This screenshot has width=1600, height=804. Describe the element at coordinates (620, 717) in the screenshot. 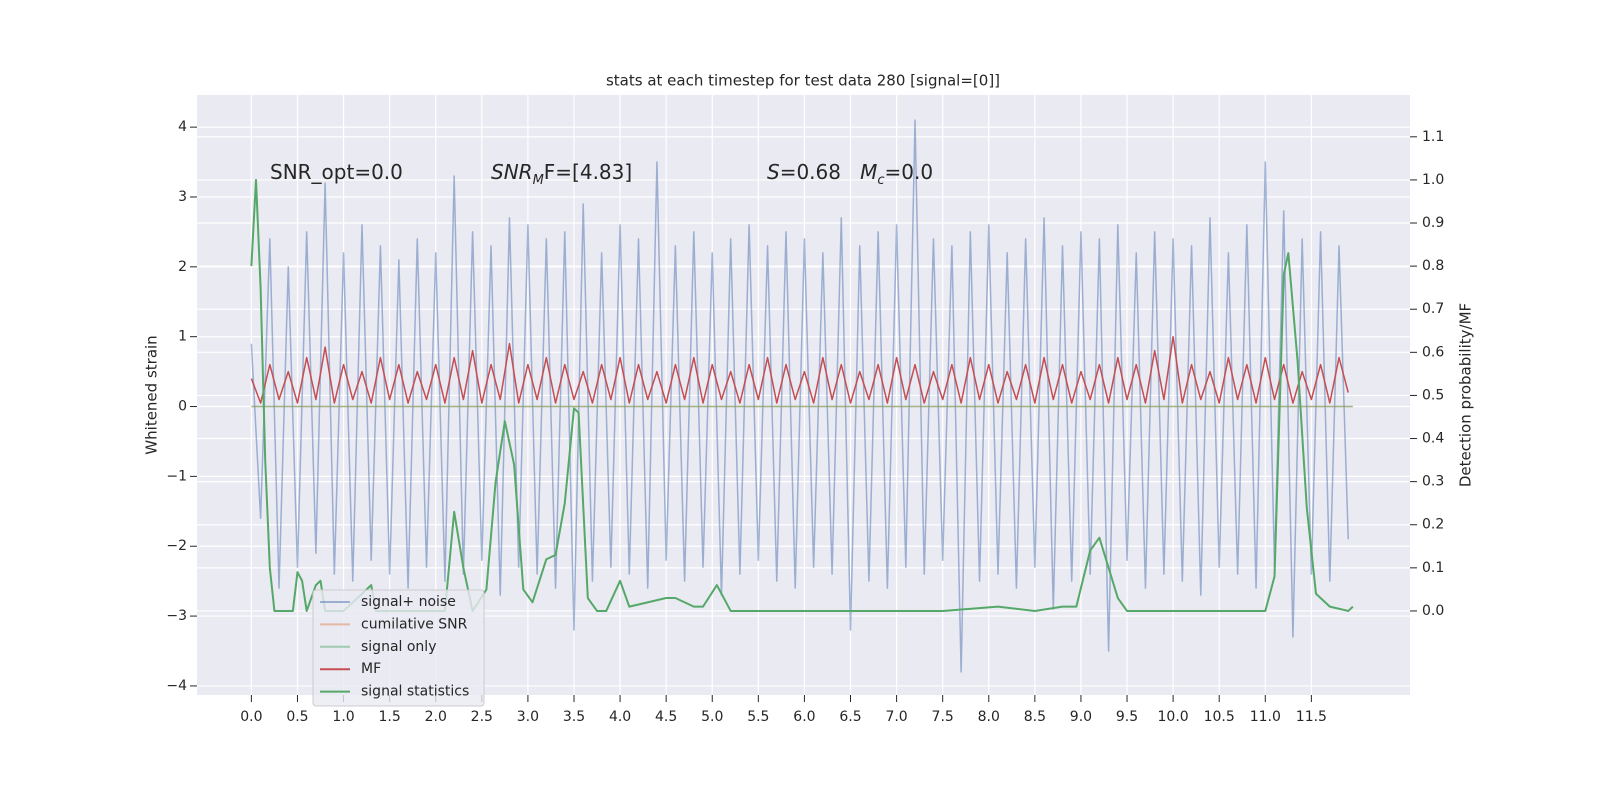

I see `x-tick-label: 4.0` at that location.